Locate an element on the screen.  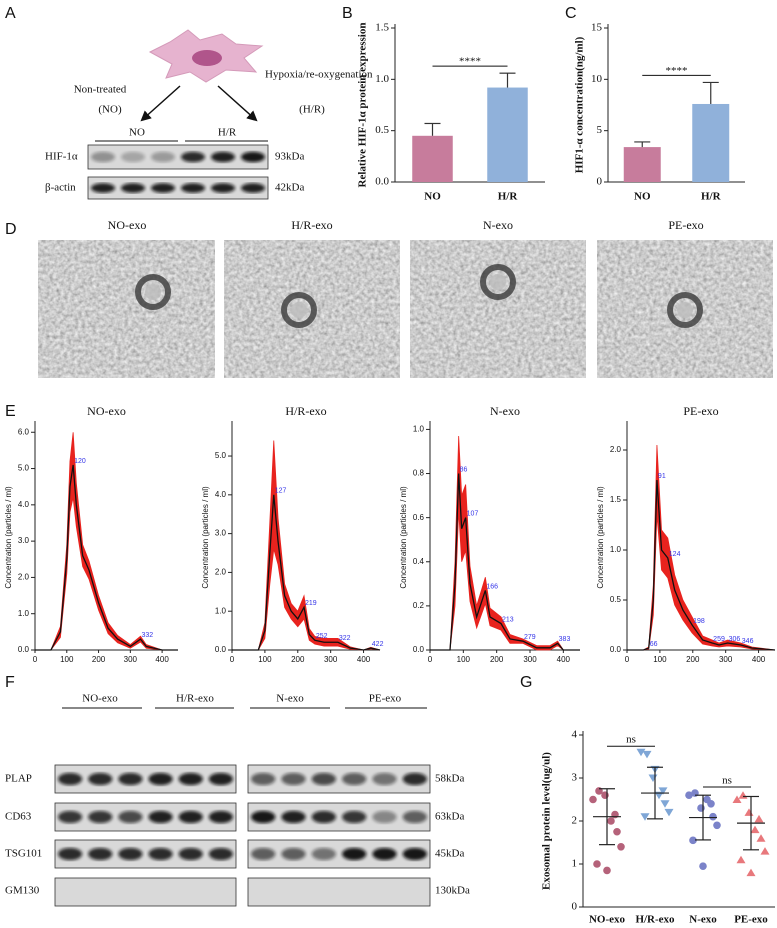
chart-title: NO-exo is located at coordinates (106, 411).